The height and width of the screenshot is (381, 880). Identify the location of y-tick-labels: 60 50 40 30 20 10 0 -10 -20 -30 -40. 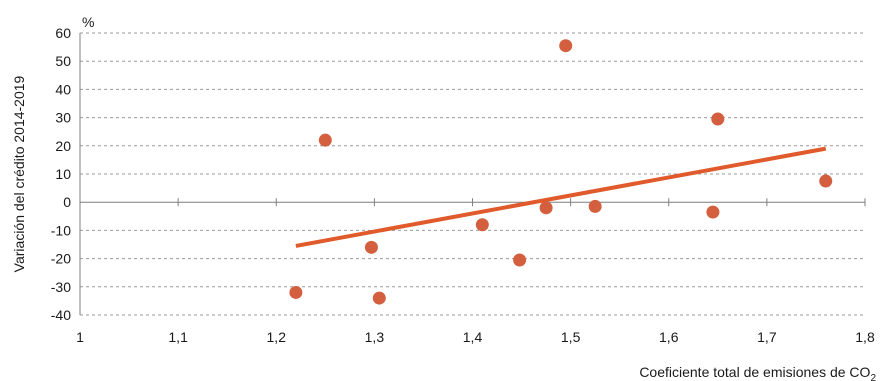
(61, 174).